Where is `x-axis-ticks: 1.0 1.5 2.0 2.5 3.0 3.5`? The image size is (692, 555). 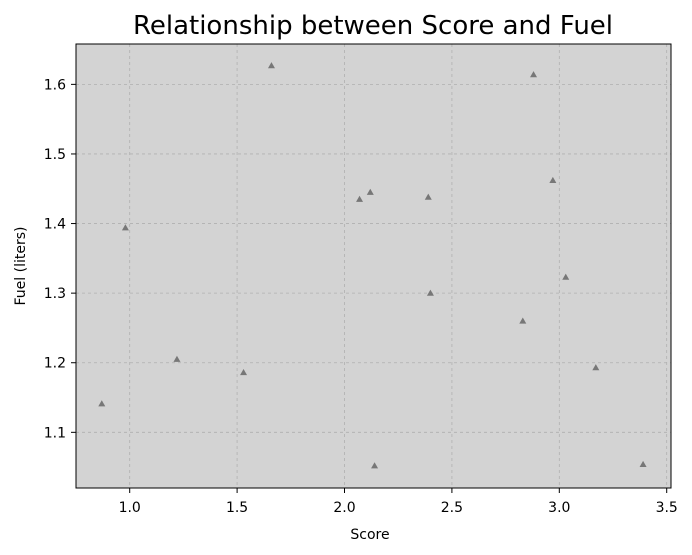
x-axis-ticks: 1.0 1.5 2.0 2.5 3.0 3.5 is located at coordinates (398, 502).